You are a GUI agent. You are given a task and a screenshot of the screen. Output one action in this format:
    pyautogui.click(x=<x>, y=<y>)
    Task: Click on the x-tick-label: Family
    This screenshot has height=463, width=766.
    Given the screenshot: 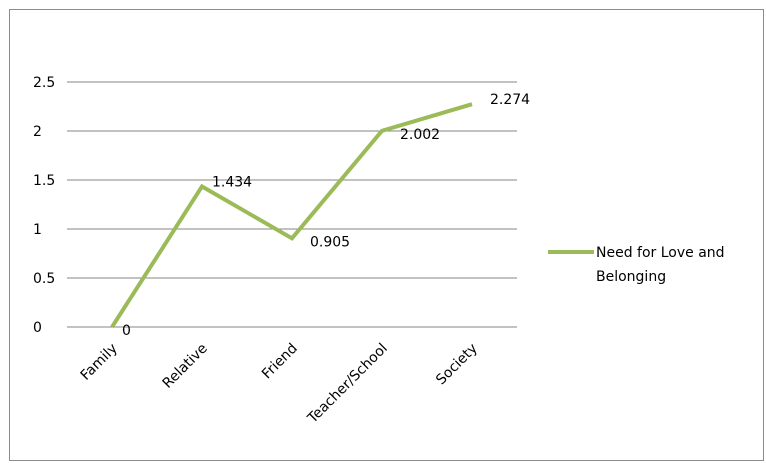 What is the action you would take?
    pyautogui.click(x=99, y=362)
    